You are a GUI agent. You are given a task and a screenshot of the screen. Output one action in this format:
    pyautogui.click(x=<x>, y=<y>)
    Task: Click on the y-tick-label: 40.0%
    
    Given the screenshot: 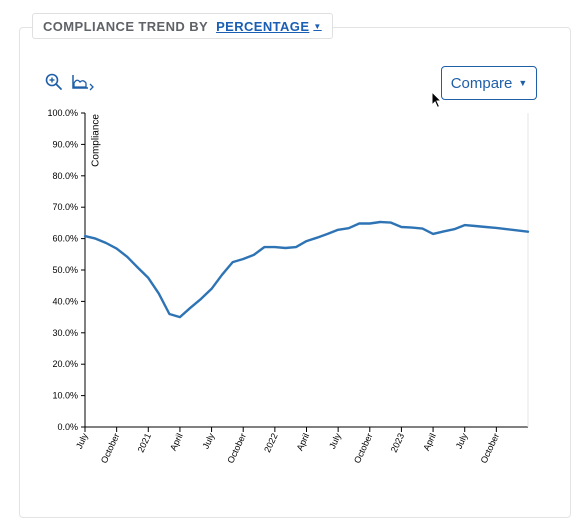 What is the action you would take?
    pyautogui.click(x=65, y=301)
    